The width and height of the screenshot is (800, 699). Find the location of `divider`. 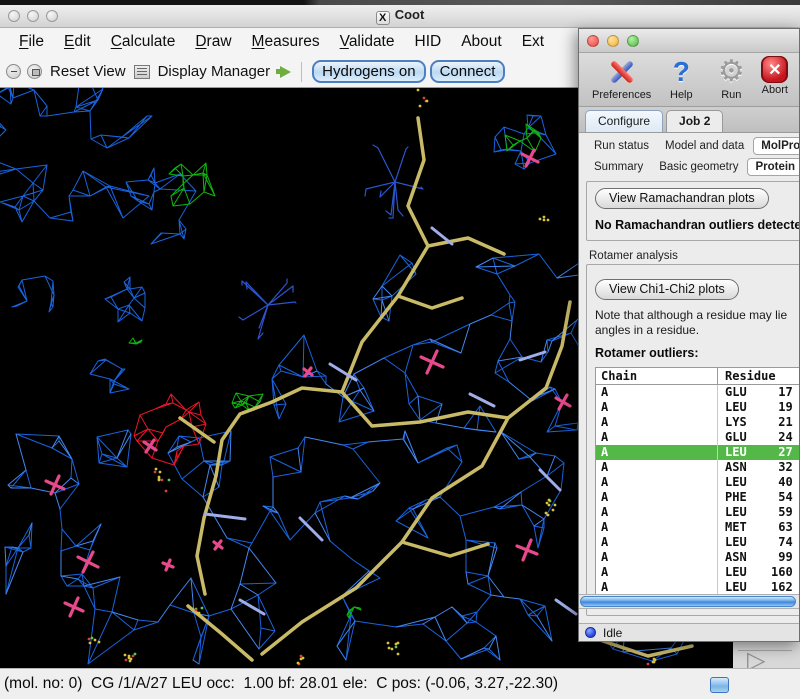

divider is located at coordinates (765, 650).